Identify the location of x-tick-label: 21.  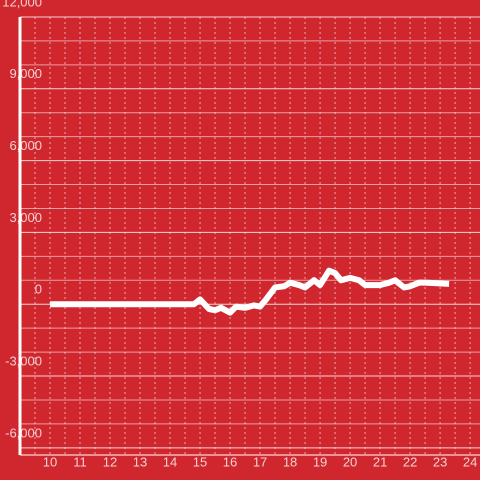
(380, 461).